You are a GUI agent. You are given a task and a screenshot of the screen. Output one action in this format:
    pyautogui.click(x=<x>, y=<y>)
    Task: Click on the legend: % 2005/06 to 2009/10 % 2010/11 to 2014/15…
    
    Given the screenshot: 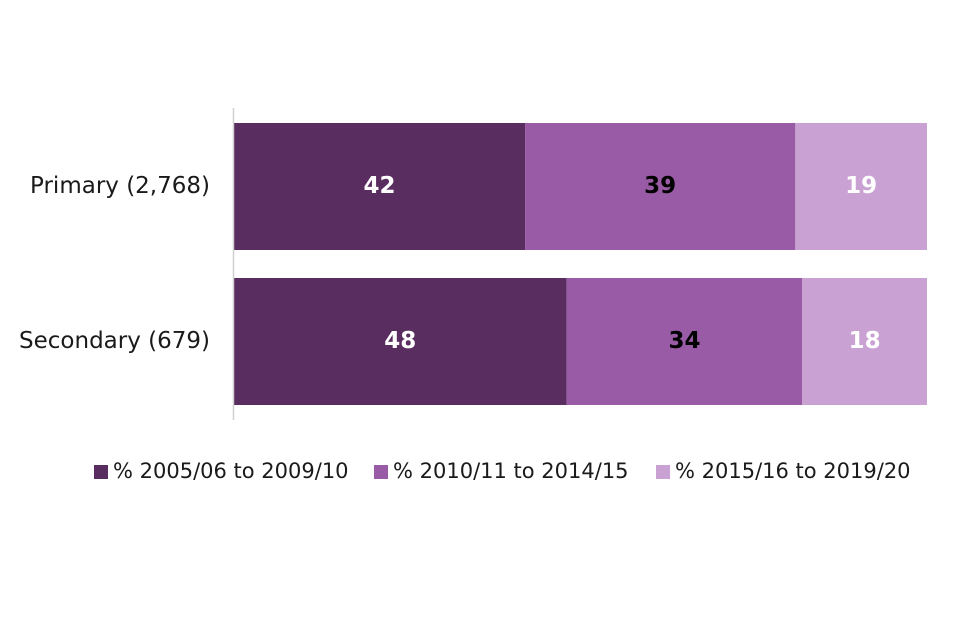 What is the action you would take?
    pyautogui.click(x=502, y=471)
    